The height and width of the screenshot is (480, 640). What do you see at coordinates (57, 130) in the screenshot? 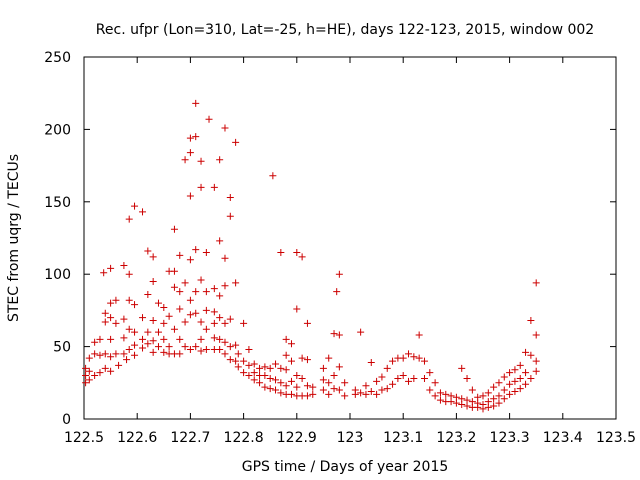
I see `y-tick-label: 200` at bounding box center [57, 130].